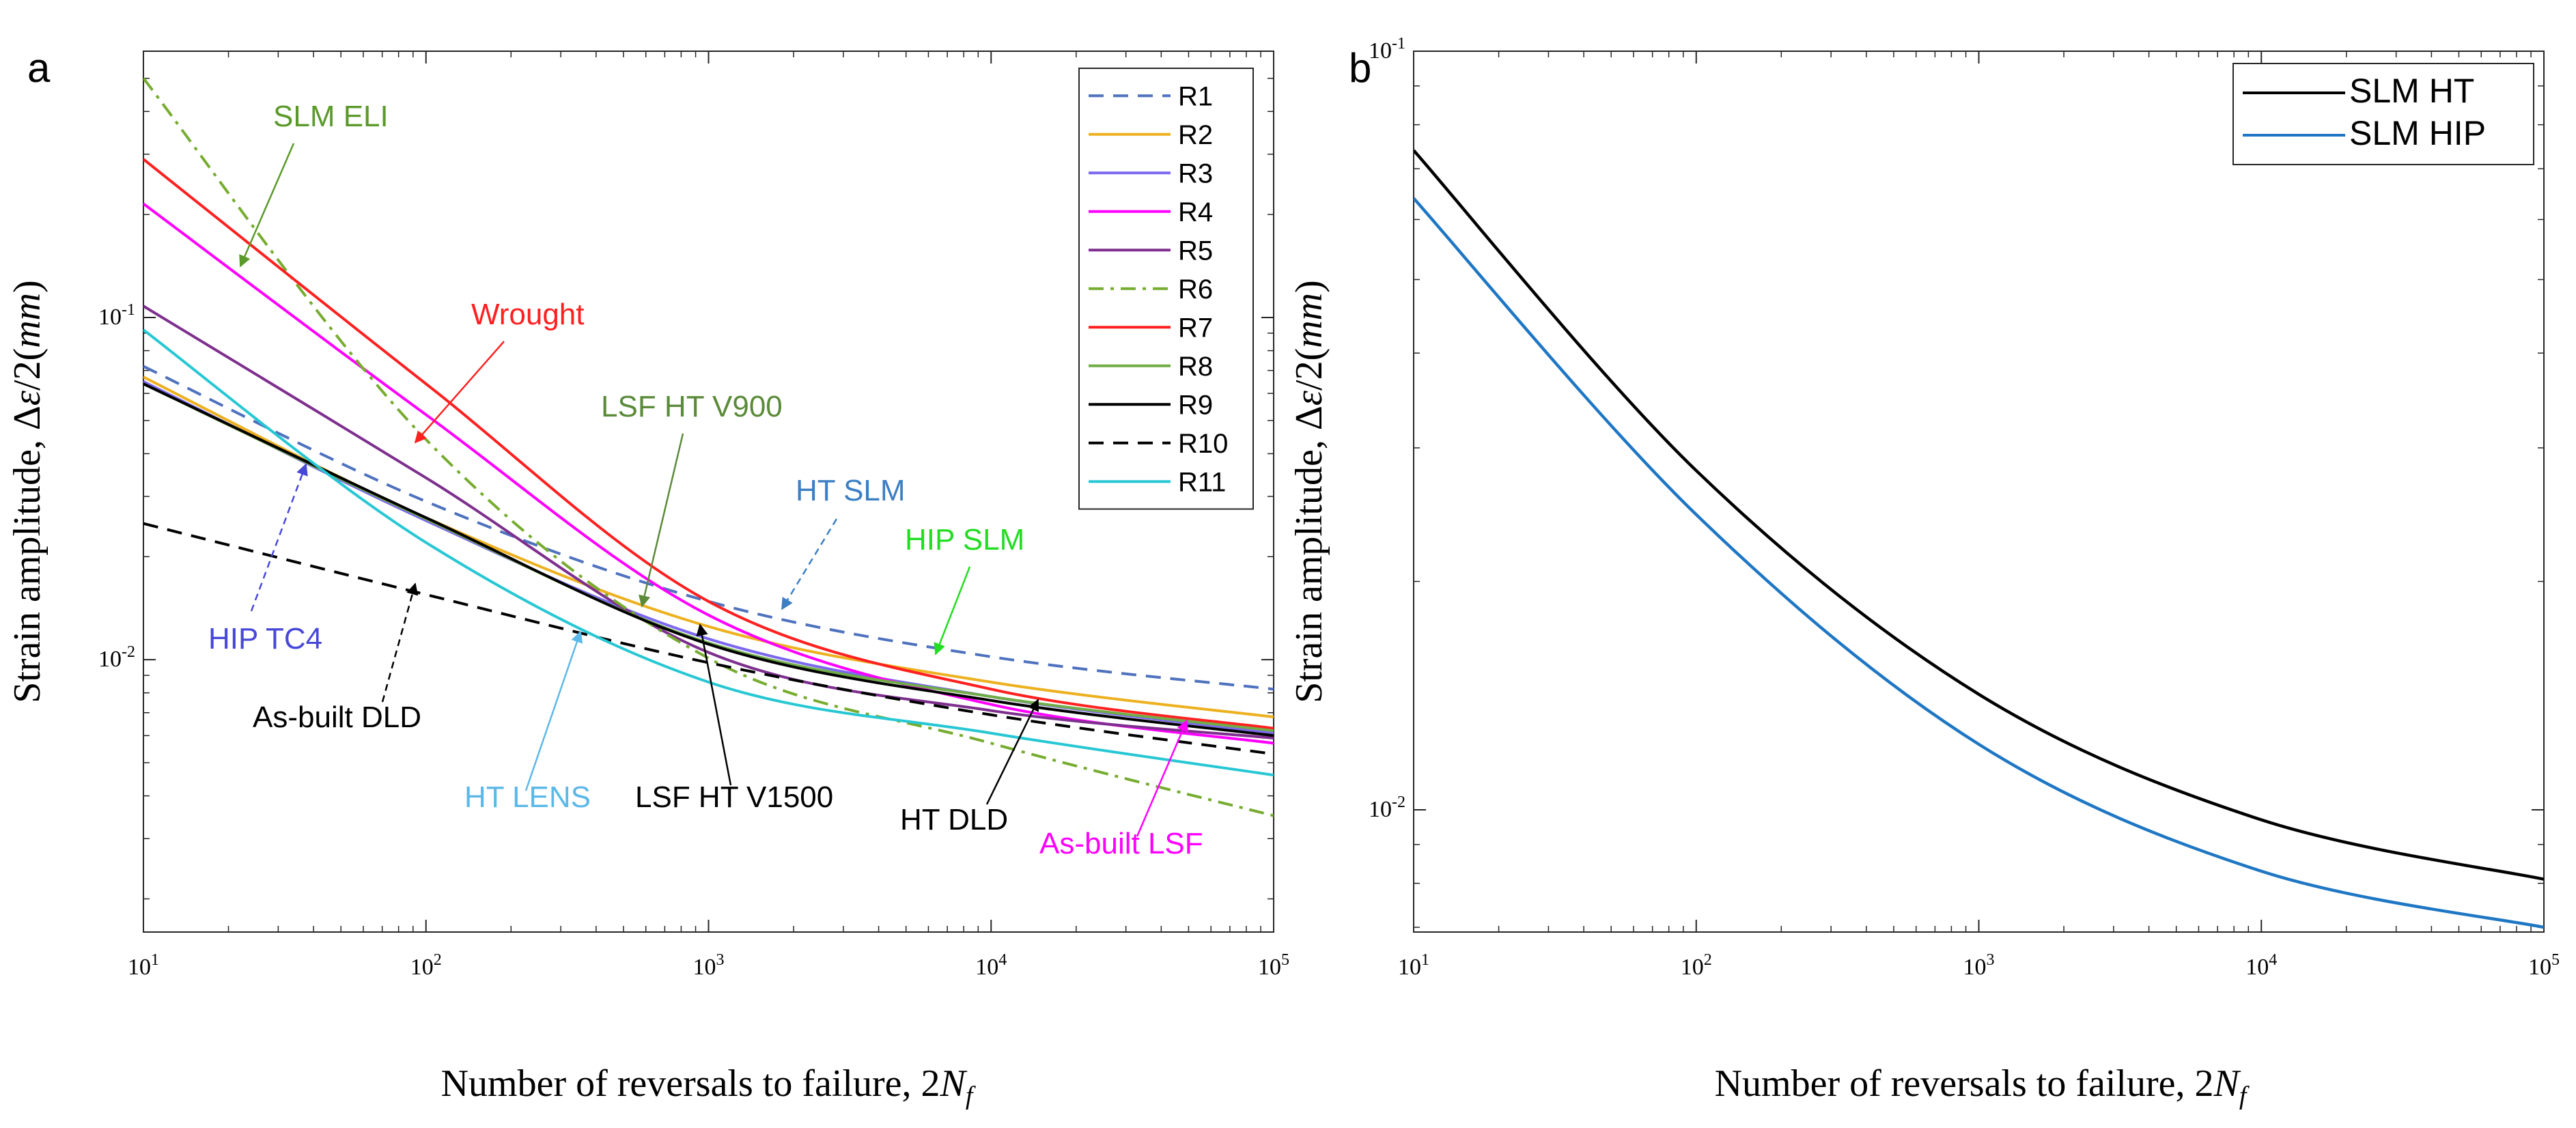 This screenshot has width=2576, height=1128. I want to click on legend-box, so click(2383, 114).